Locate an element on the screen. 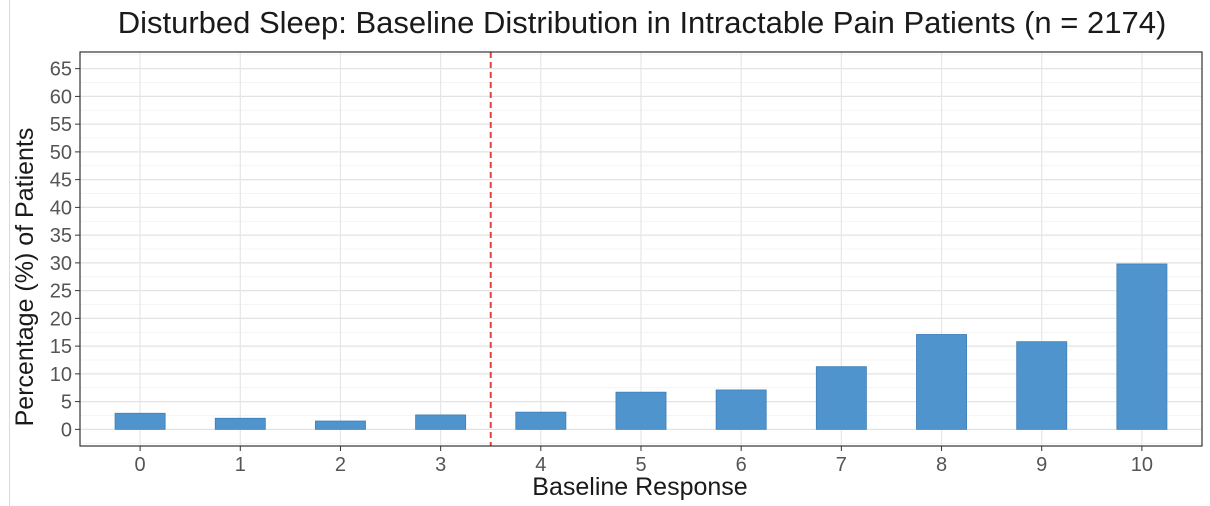 This screenshot has width=1210, height=506. y-tick-label: 45 is located at coordinates (61, 181).